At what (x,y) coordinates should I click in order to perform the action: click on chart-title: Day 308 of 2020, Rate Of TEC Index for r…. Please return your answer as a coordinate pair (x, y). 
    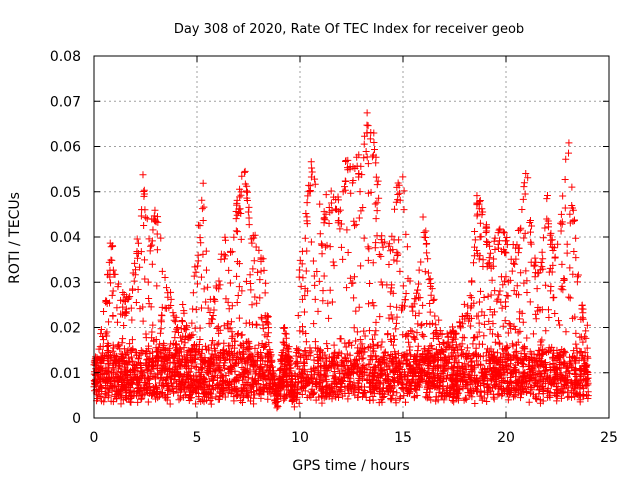
    Looking at the image, I should click on (349, 29).